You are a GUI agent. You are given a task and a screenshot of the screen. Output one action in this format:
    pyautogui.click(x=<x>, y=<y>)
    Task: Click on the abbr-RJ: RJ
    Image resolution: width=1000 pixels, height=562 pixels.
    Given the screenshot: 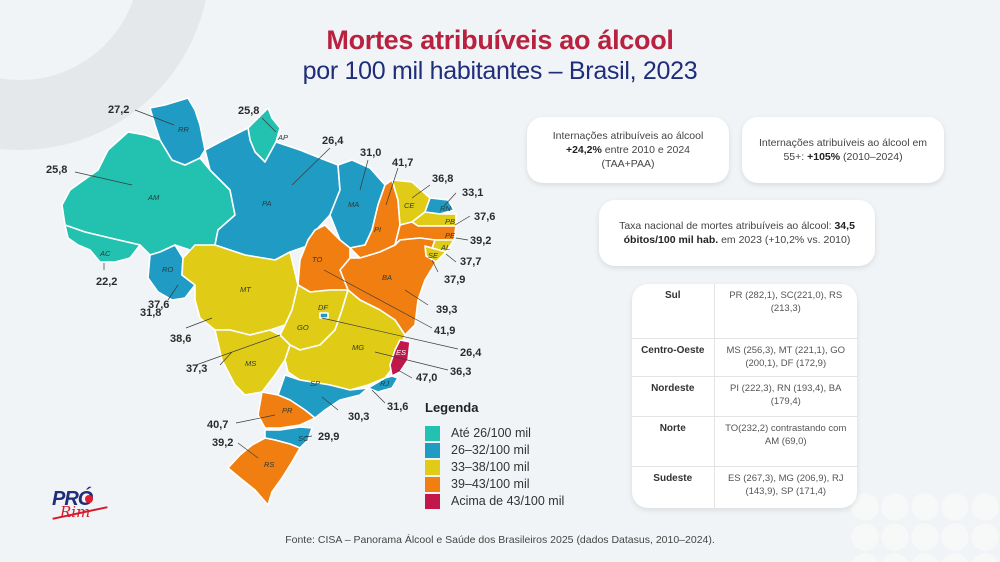 What is the action you would take?
    pyautogui.click(x=384, y=383)
    